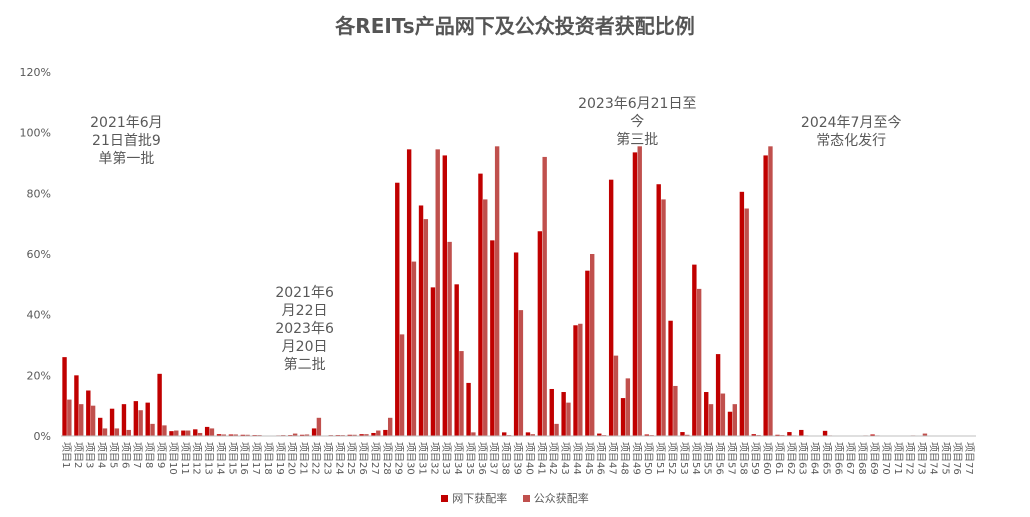 This screenshot has width=1030, height=517. I want to click on x-tick-label: 项目9, so click(161, 455).